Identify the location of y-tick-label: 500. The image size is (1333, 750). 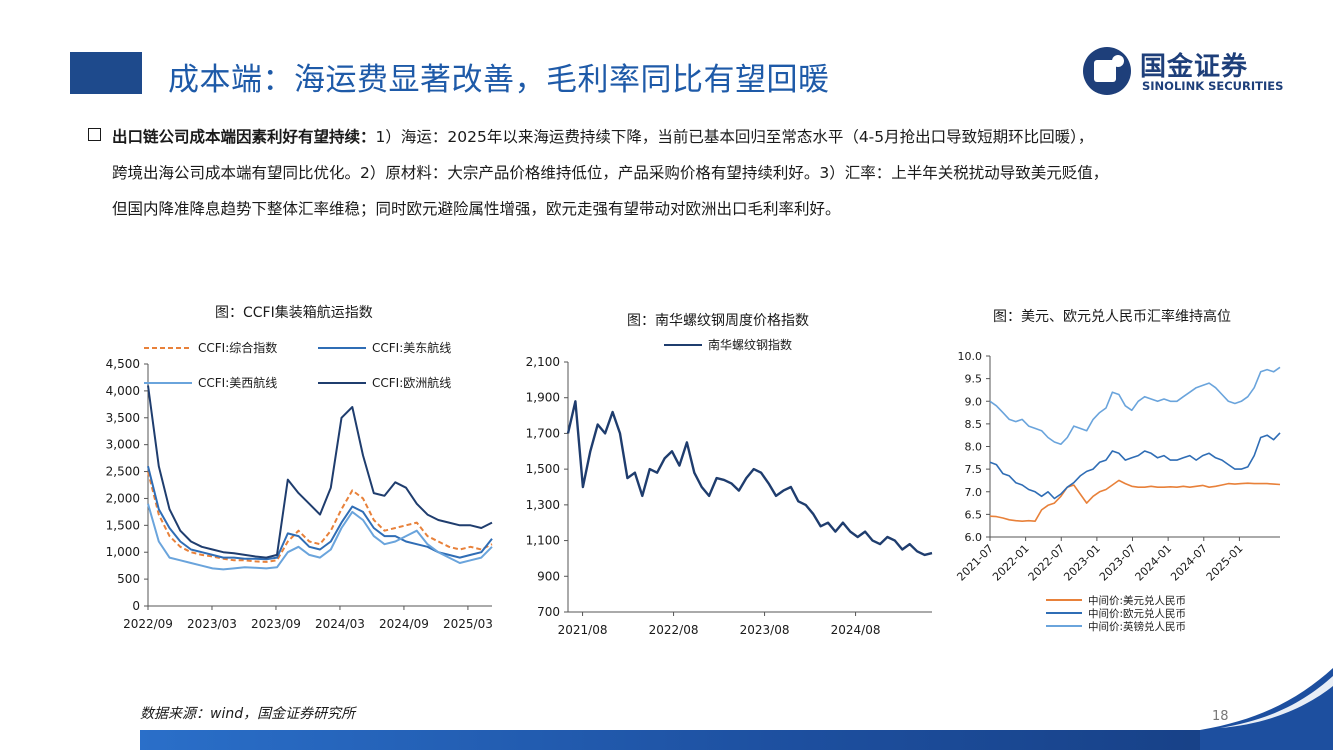
(128, 579).